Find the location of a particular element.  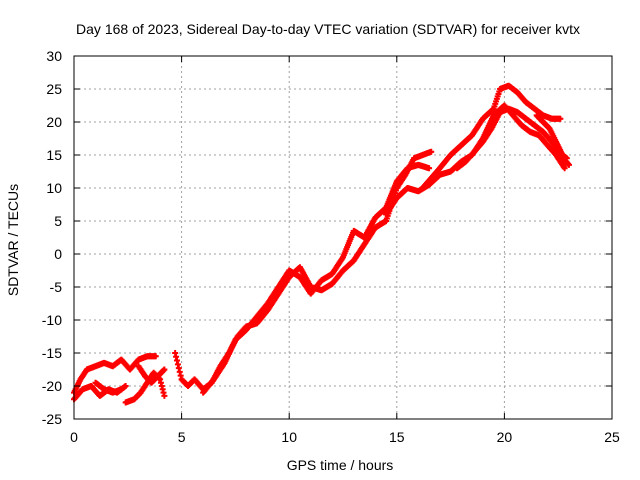

series-track-k is located at coordinates (551, 137).